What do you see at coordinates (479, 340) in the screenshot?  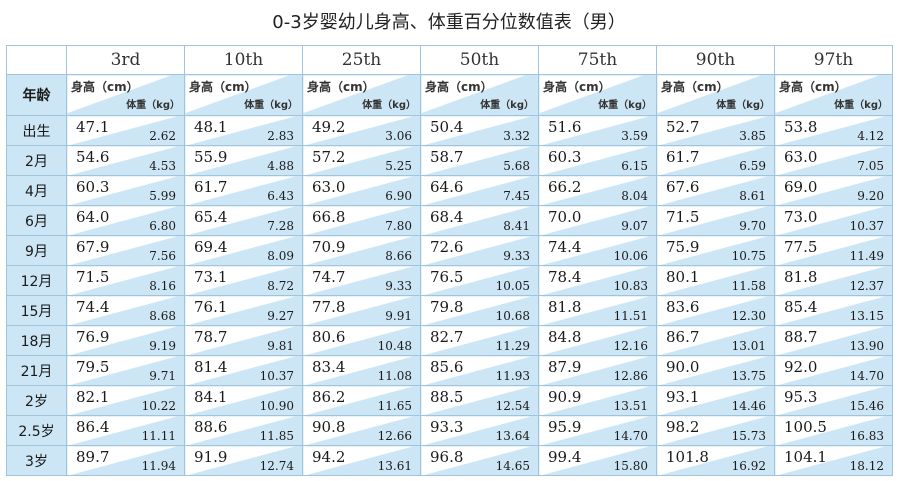 I see `value-cell: 82.7 11.29` at bounding box center [479, 340].